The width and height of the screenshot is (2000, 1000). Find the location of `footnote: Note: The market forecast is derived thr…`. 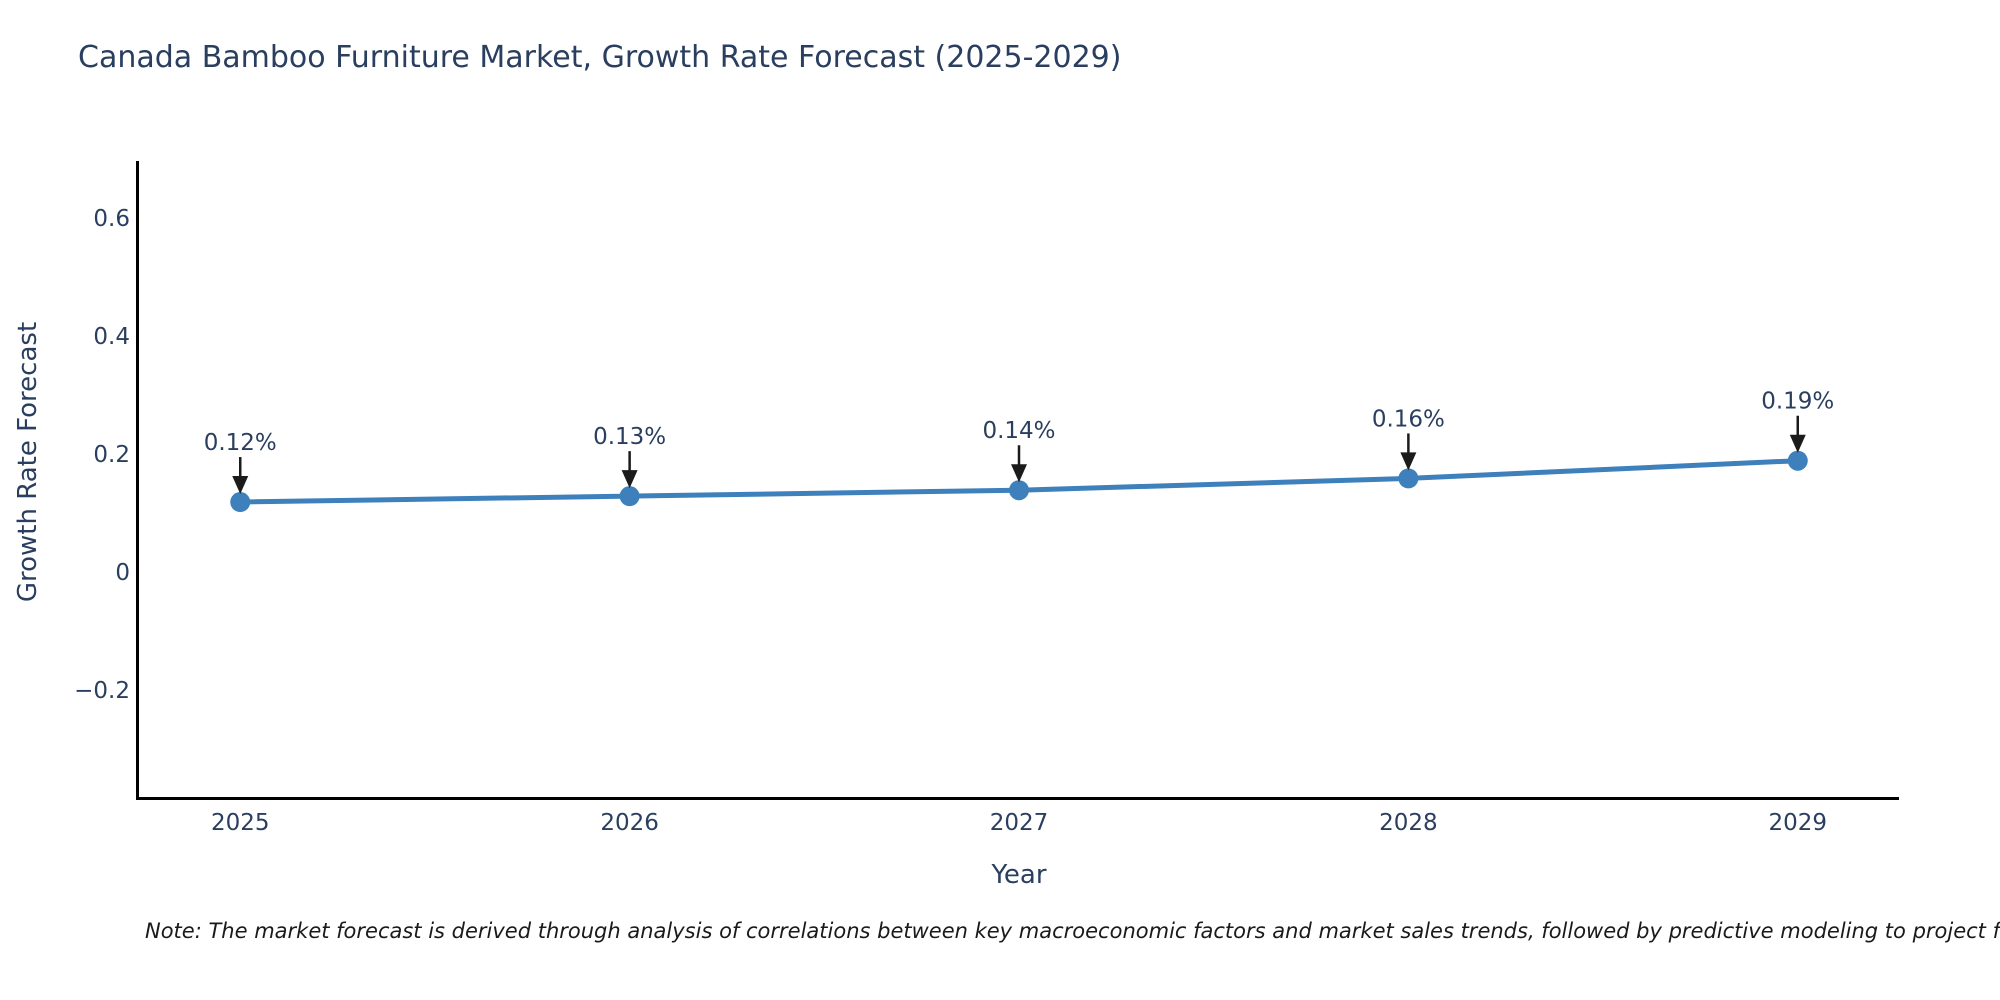

footnote: Note: The market forecast is derived thr… is located at coordinates (1072, 931).